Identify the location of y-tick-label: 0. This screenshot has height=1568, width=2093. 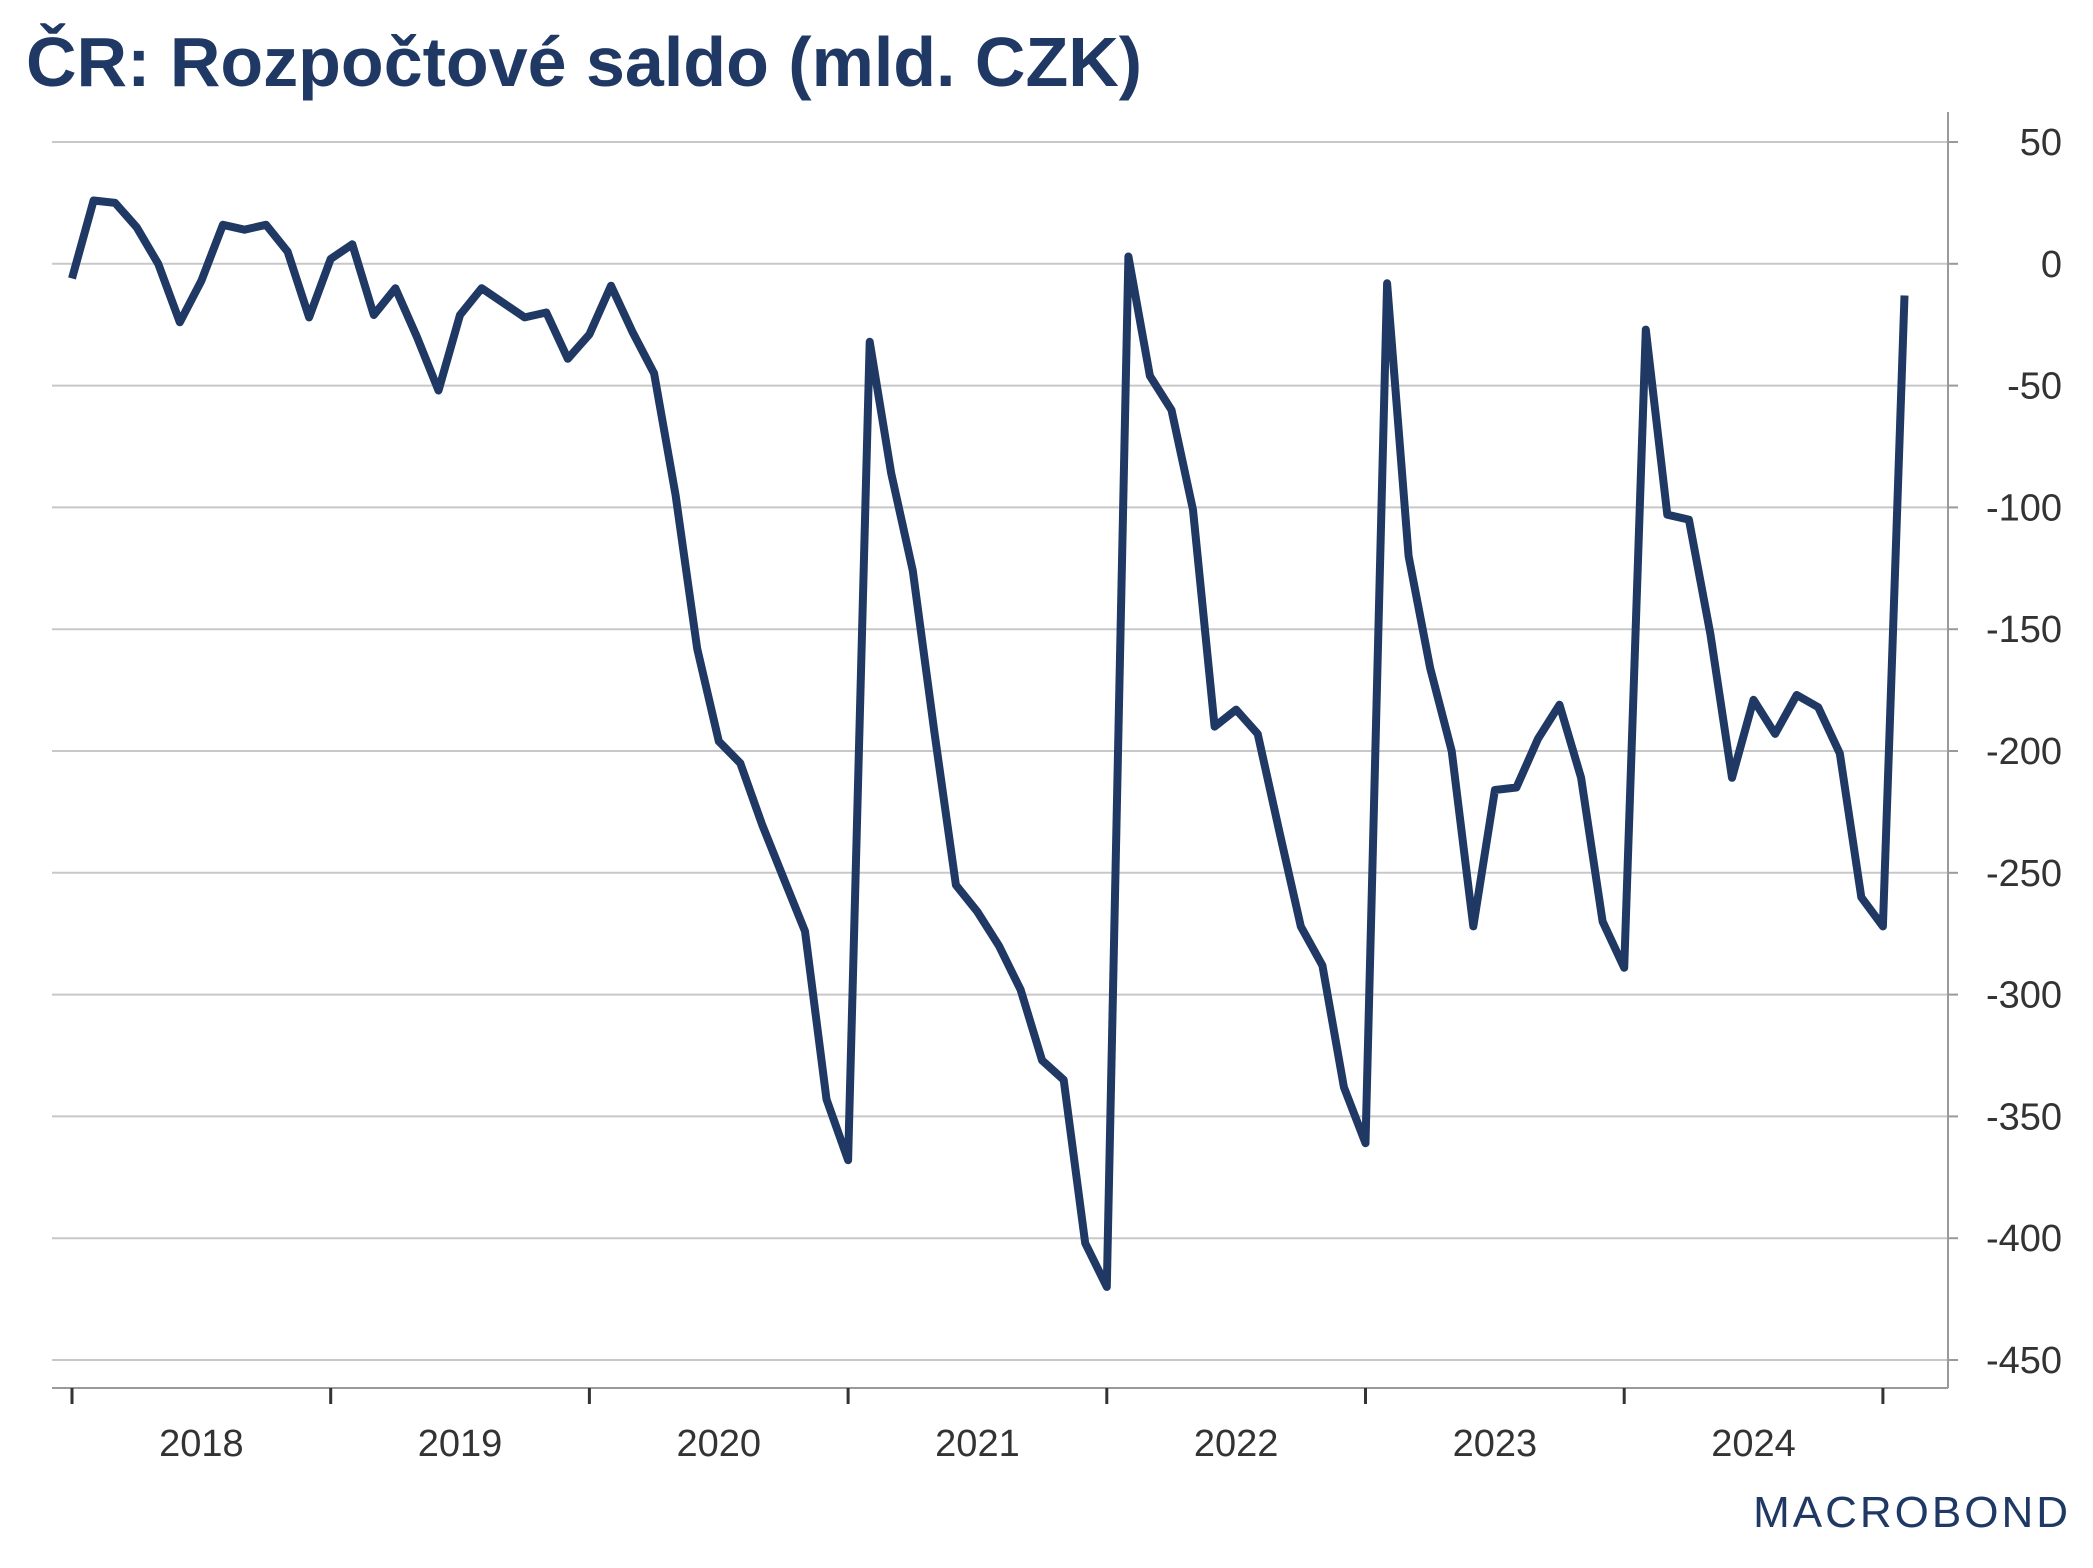
(2051, 265).